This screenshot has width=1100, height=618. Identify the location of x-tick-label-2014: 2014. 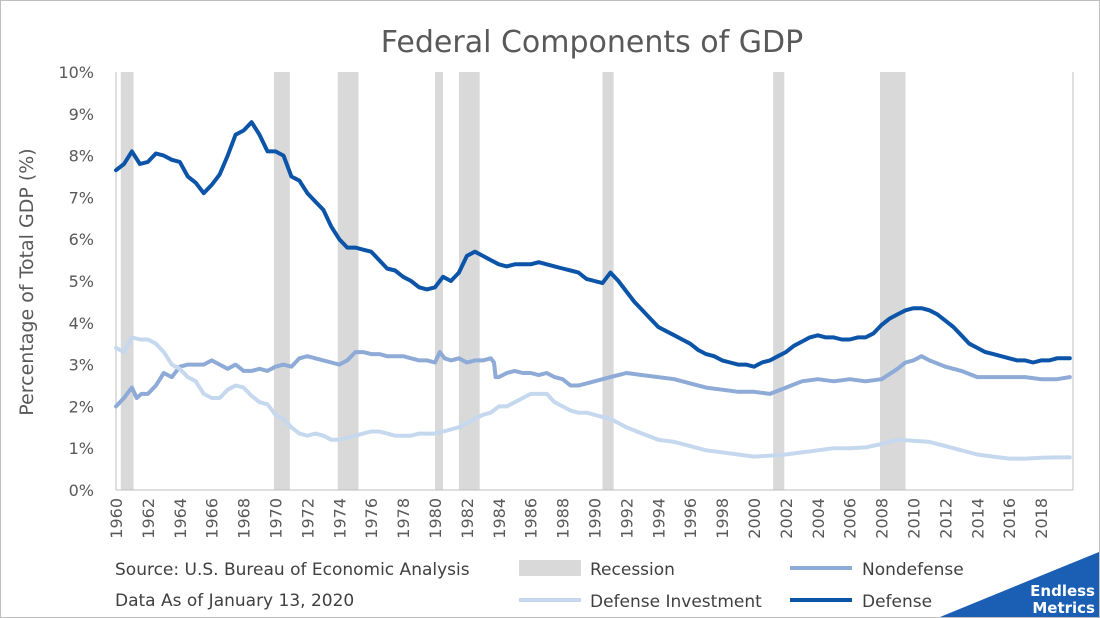
(977, 518).